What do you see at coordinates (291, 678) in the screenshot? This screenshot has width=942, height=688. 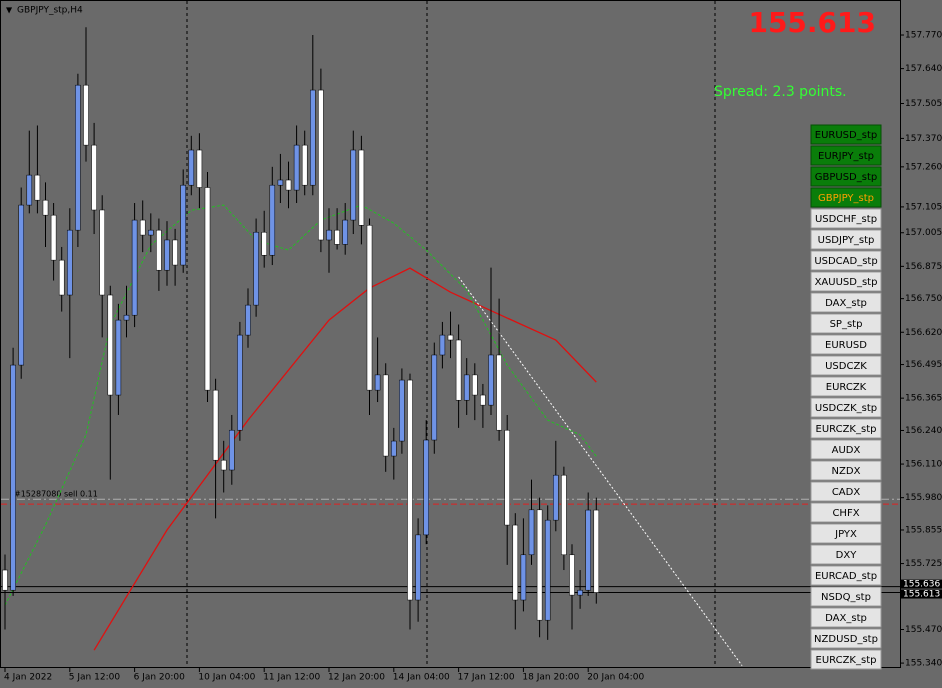 I see `x-tick-label: 11 Jan 12:00` at bounding box center [291, 678].